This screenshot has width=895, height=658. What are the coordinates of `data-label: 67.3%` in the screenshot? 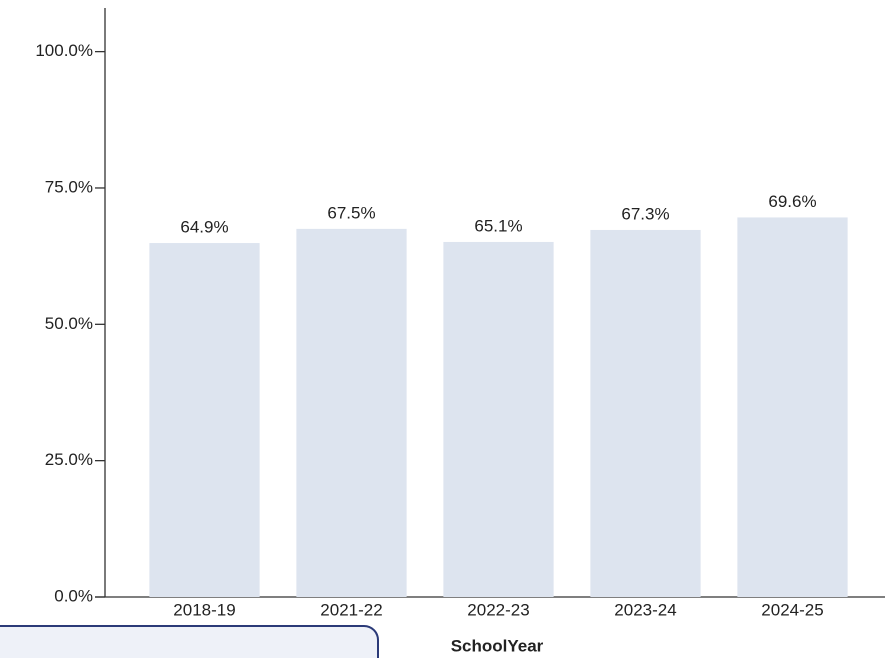 It's located at (645, 213).